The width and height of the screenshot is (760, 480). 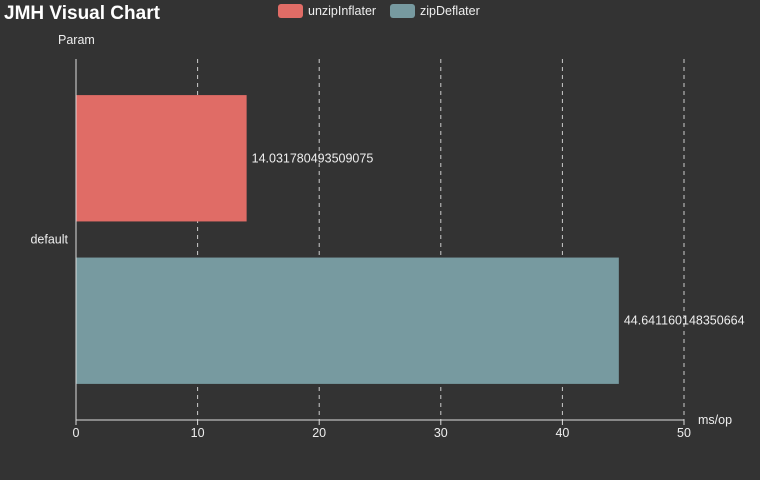 I want to click on legend-label: zipDeflater, so click(x=450, y=11).